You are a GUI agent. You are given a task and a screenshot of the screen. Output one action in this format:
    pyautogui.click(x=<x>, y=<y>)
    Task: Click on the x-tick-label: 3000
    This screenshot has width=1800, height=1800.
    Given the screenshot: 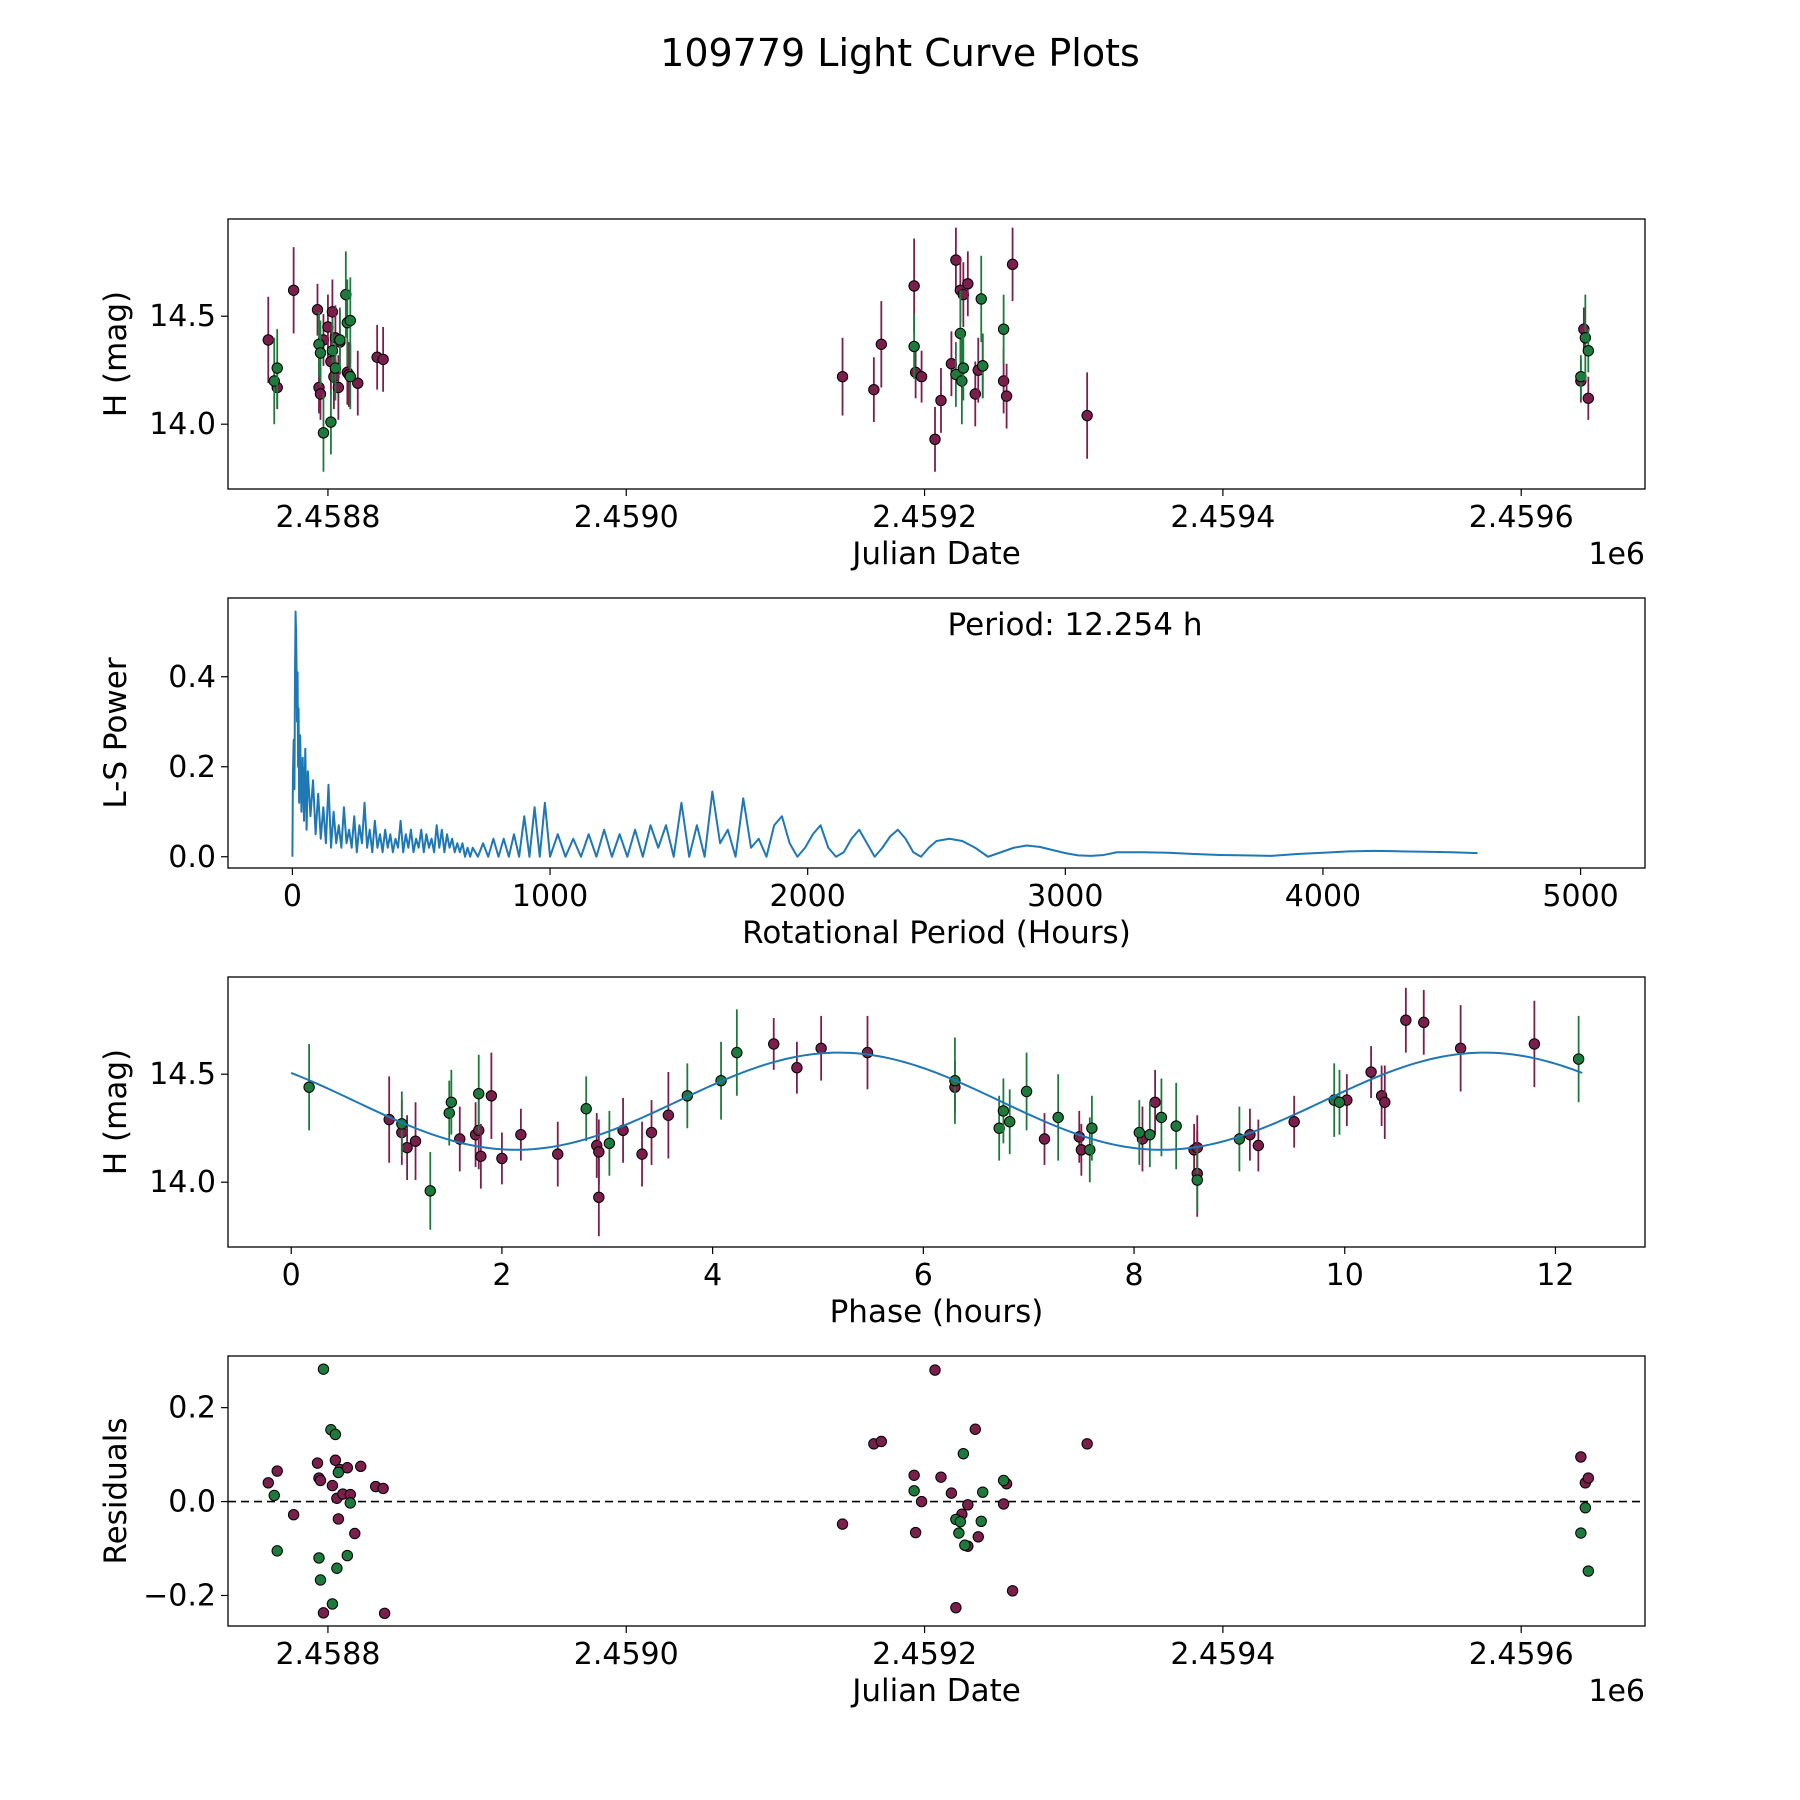 What is the action you would take?
    pyautogui.click(x=1065, y=896)
    